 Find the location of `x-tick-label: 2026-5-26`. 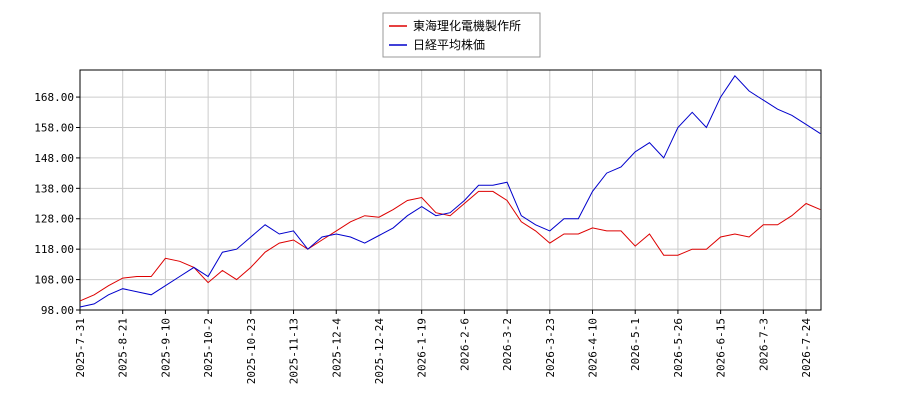

x-tick-label: 2026-5-26 is located at coordinates (678, 348).